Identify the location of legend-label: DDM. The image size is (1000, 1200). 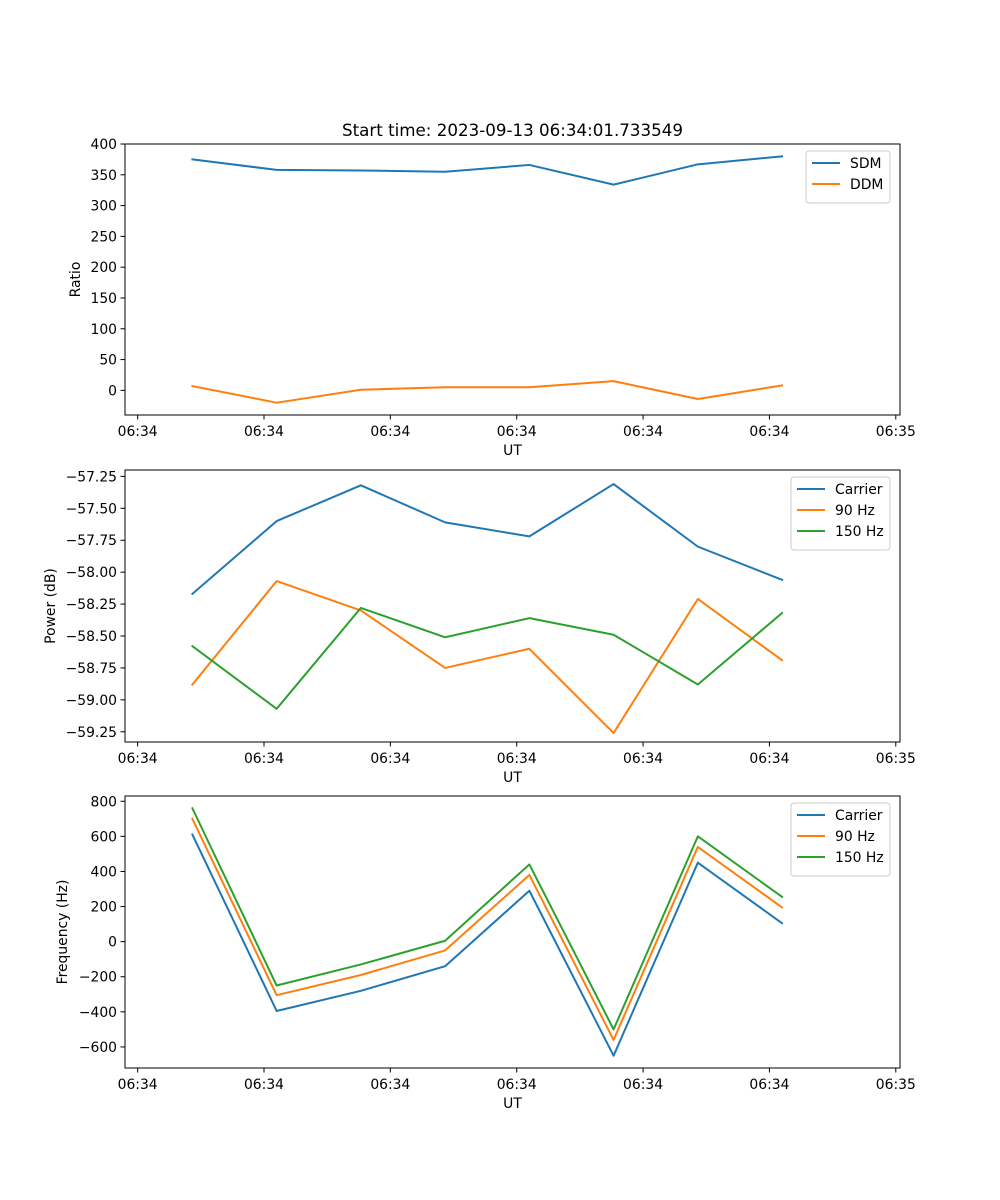
(866, 185).